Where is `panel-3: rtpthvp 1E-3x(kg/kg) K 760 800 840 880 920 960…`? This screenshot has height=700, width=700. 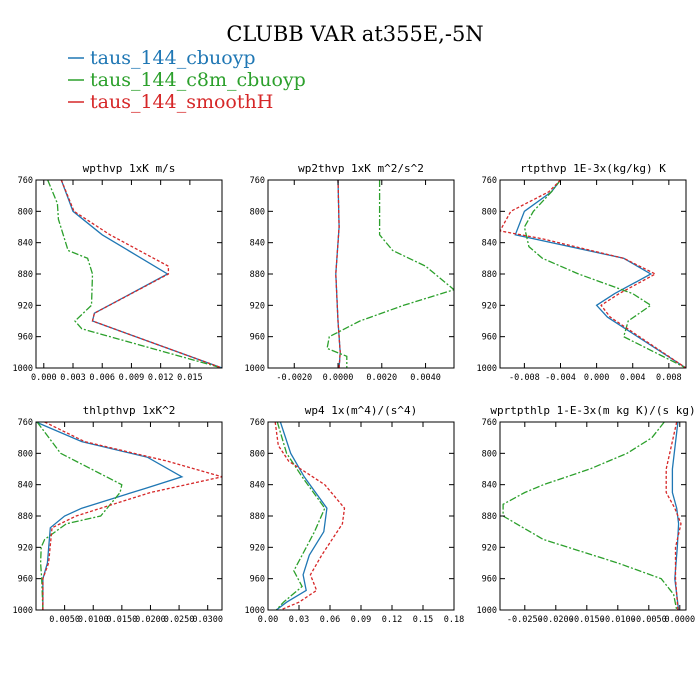
panel-3: rtpthvp 1E-3x(kg/kg) K 760 800 840 880 920 960… is located at coordinates (582, 272).